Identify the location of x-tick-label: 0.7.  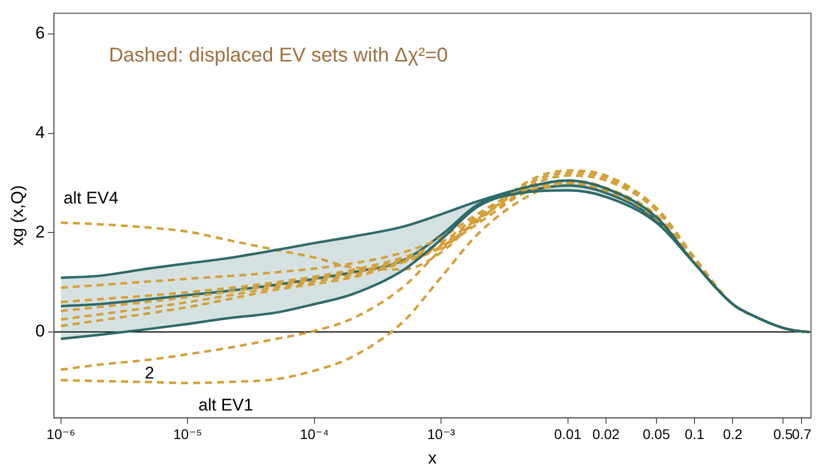
(802, 434).